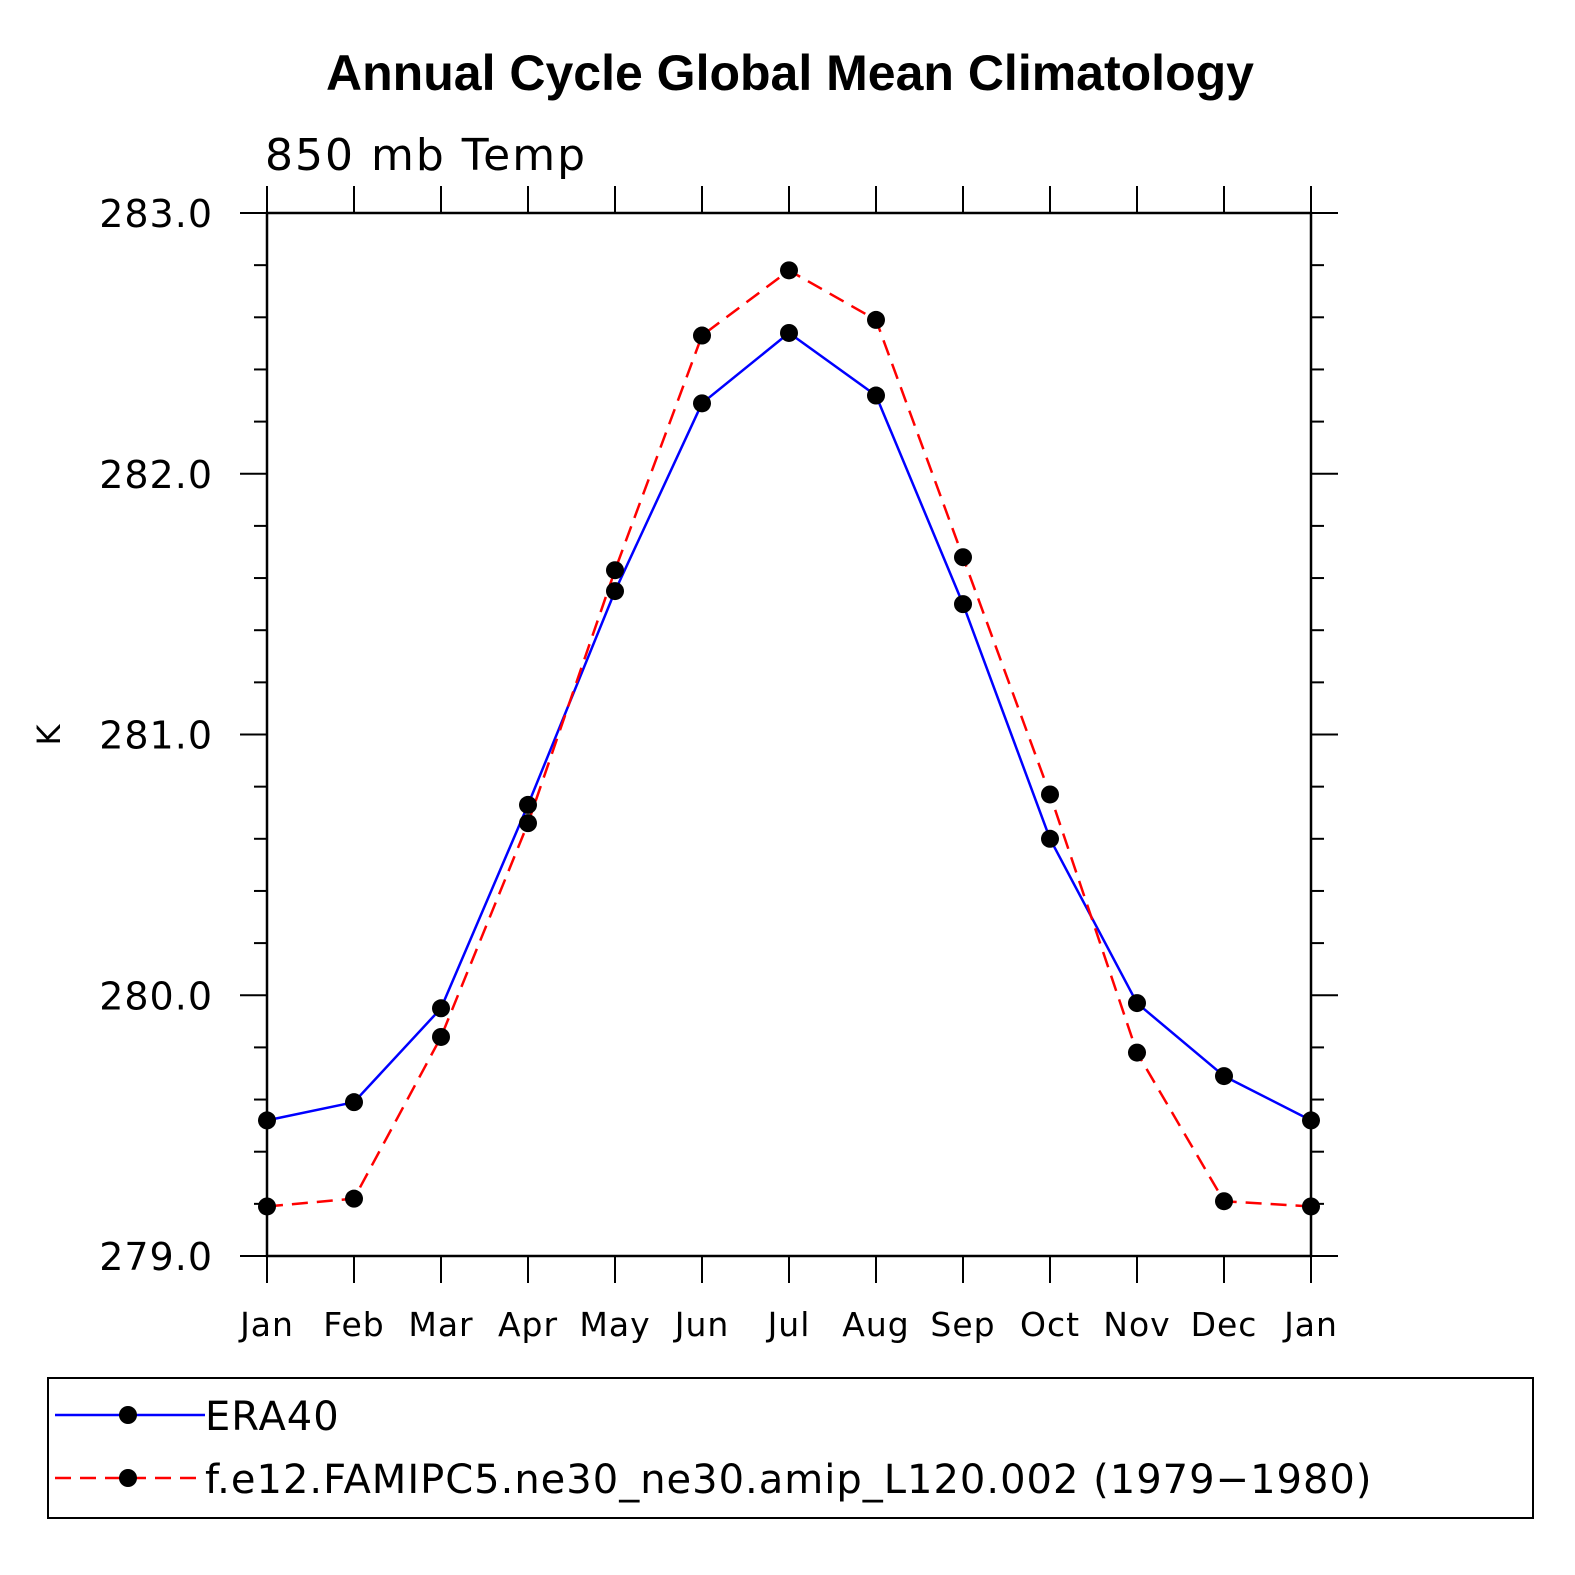 The image size is (1575, 1575). I want to click on legend-marker-model, so click(128, 1478).